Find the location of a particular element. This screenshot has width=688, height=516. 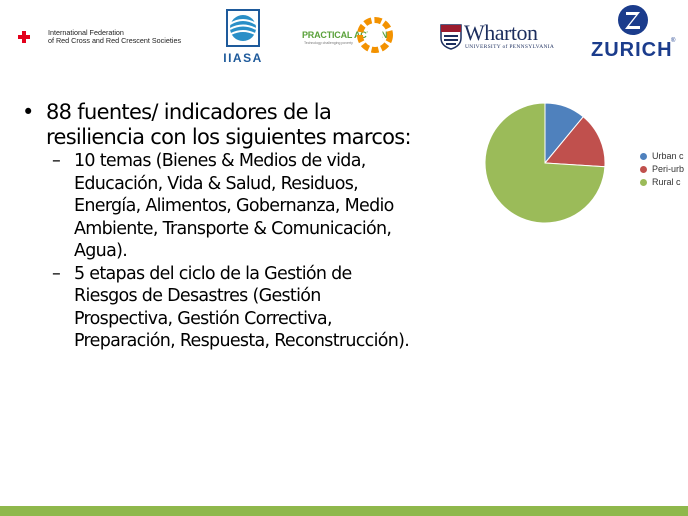

practical-action-tagline: Technology challenging poverty is located at coordinates (328, 43).